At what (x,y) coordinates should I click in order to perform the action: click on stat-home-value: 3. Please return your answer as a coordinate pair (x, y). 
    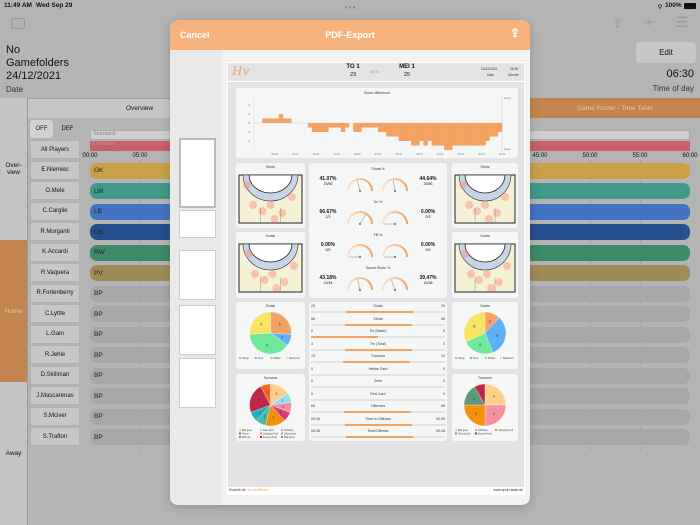
    Looking at the image, I should click on (312, 343).